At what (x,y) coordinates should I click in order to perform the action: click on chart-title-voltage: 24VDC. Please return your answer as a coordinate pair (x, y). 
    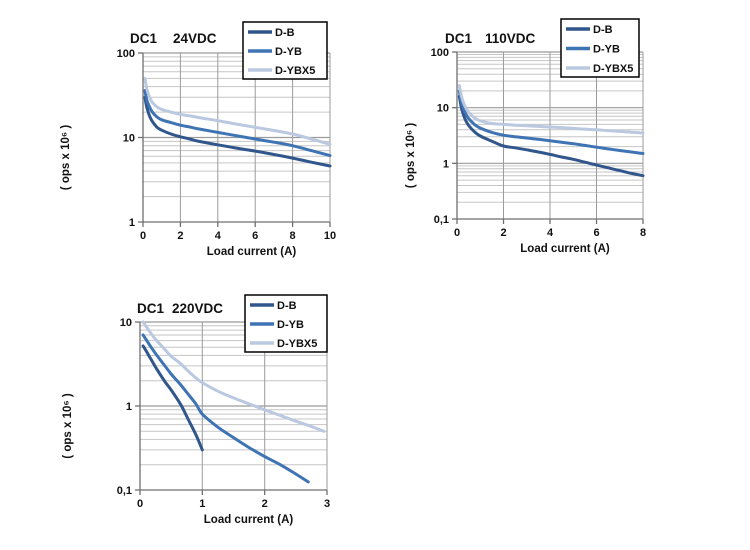
    Looking at the image, I should click on (195, 38).